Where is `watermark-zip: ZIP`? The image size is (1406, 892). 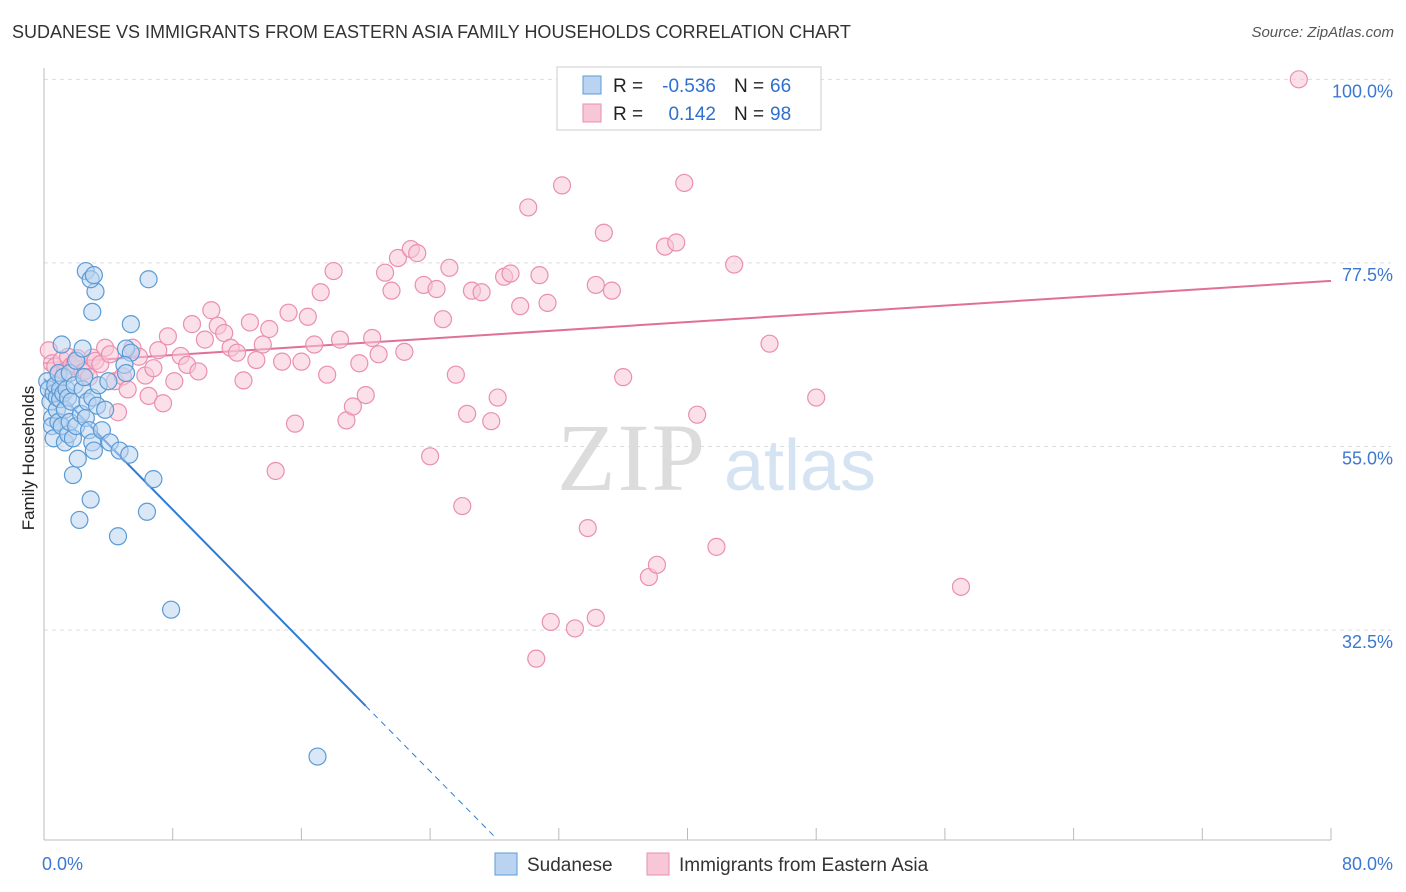 watermark-zip: ZIP is located at coordinates (632, 457).